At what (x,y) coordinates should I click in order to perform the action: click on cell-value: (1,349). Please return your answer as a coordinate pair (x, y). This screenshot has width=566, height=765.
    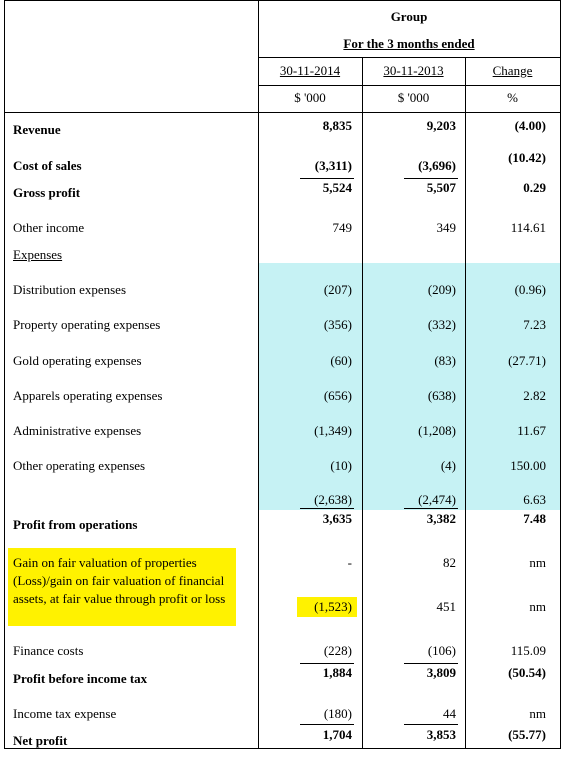
    Looking at the image, I should click on (333, 430).